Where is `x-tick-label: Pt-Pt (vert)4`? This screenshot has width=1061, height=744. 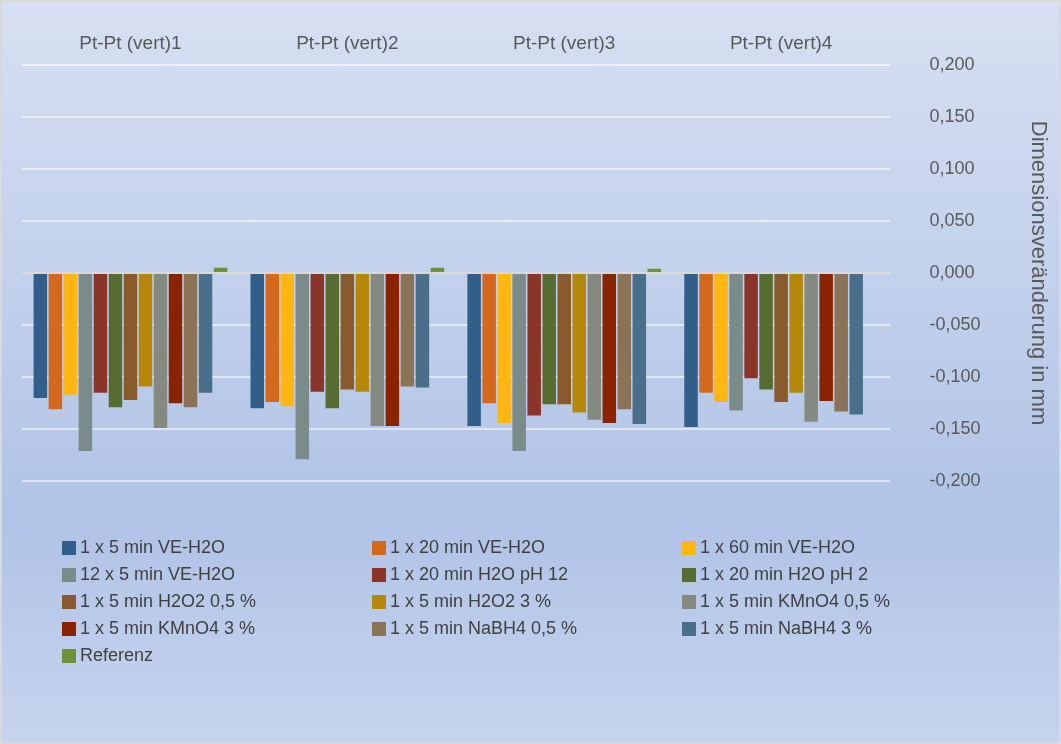 x-tick-label: Pt-Pt (vert)4 is located at coordinates (781, 42).